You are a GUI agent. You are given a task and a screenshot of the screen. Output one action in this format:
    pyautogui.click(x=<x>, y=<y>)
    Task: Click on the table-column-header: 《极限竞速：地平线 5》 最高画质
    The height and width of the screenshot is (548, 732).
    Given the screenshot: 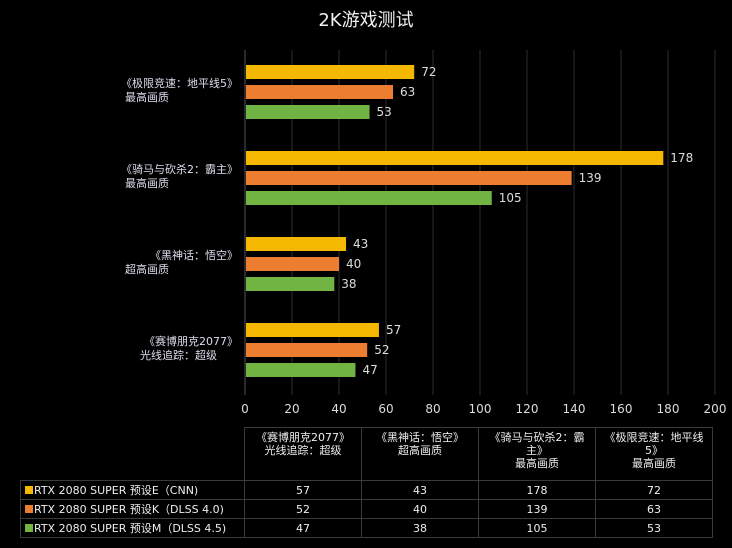 What is the action you would take?
    pyautogui.click(x=654, y=454)
    